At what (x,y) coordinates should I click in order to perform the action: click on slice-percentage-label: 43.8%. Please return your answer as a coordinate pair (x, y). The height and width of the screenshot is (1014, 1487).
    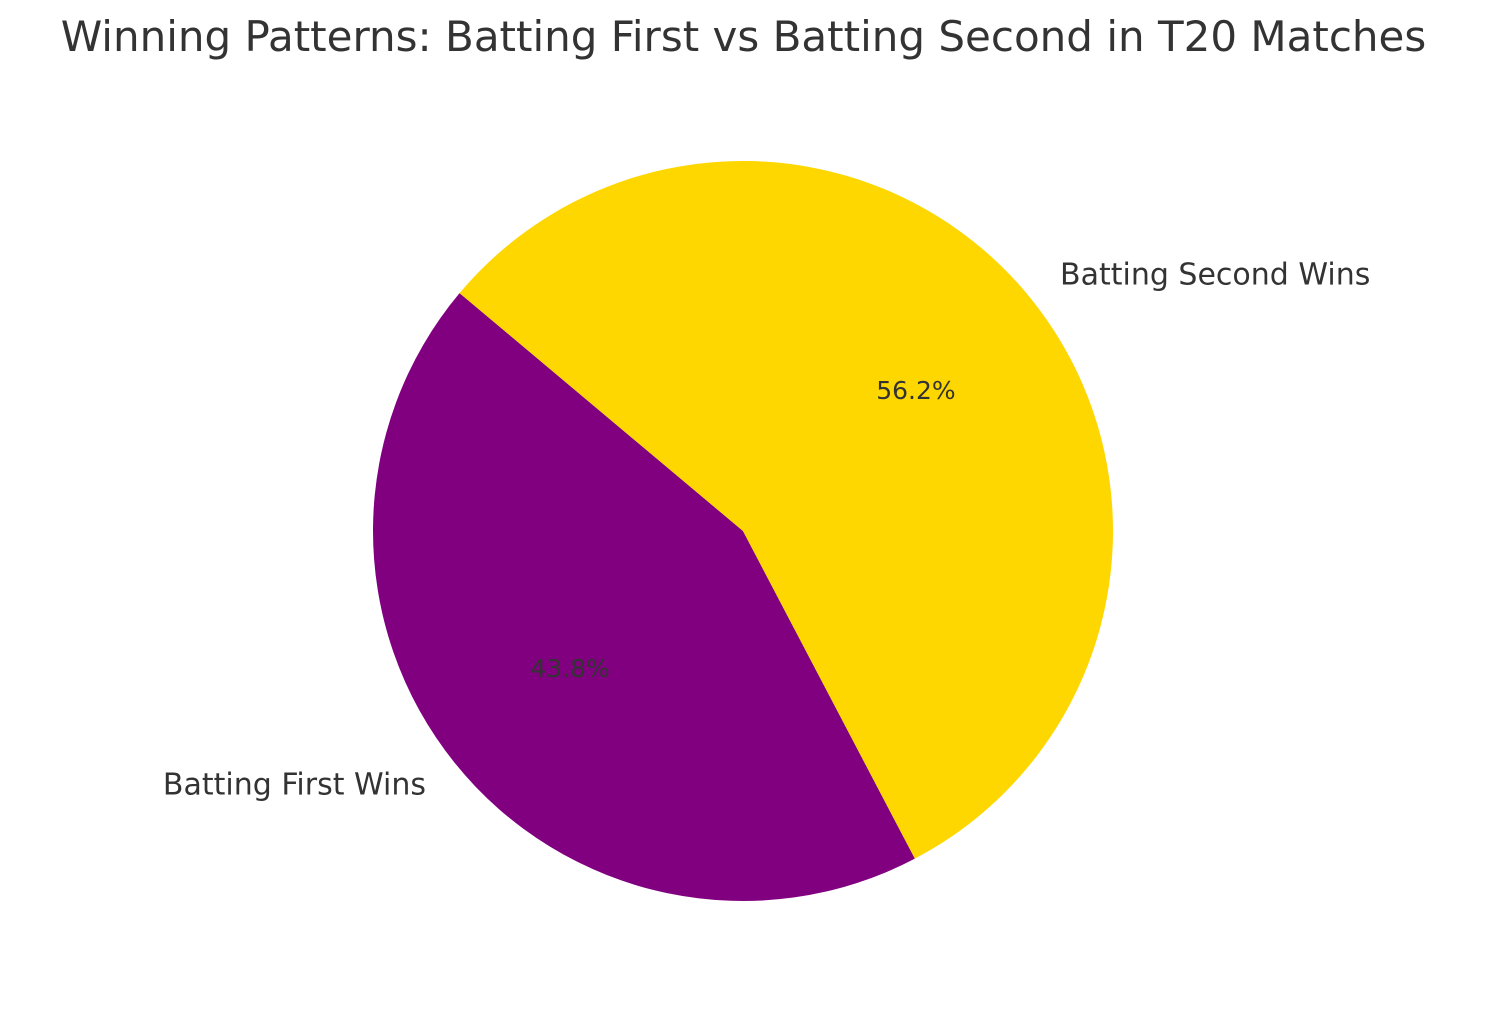
    Looking at the image, I should click on (569, 668).